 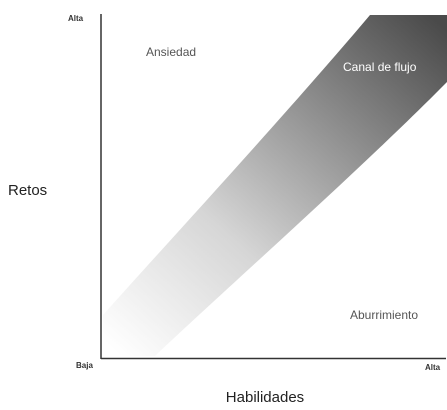 I want to click on y-low: Baja, so click(x=84, y=365).